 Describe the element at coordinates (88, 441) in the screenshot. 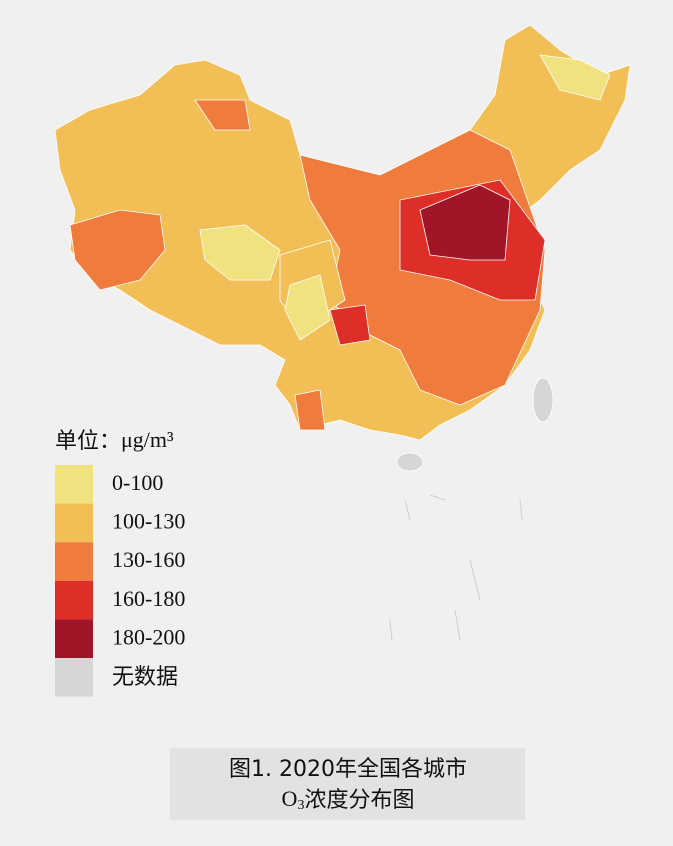

I see `legend-title-label: 单位：` at that location.